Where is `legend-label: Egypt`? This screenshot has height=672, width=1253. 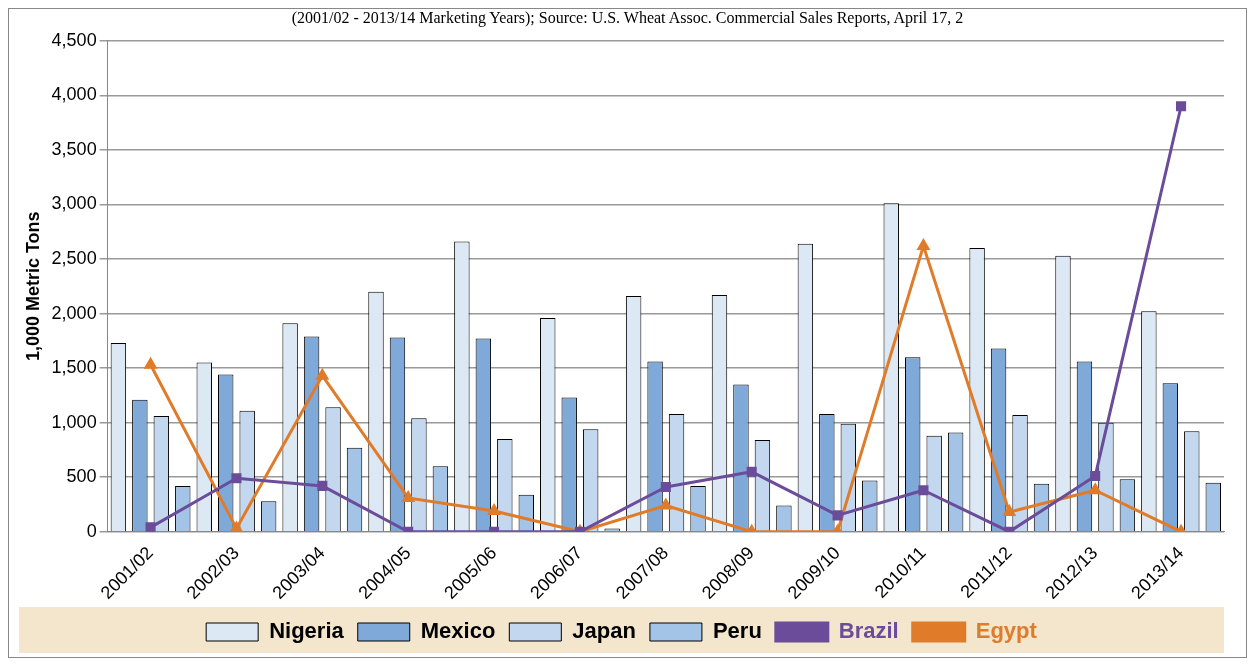
legend-label: Egypt is located at coordinates (1006, 631).